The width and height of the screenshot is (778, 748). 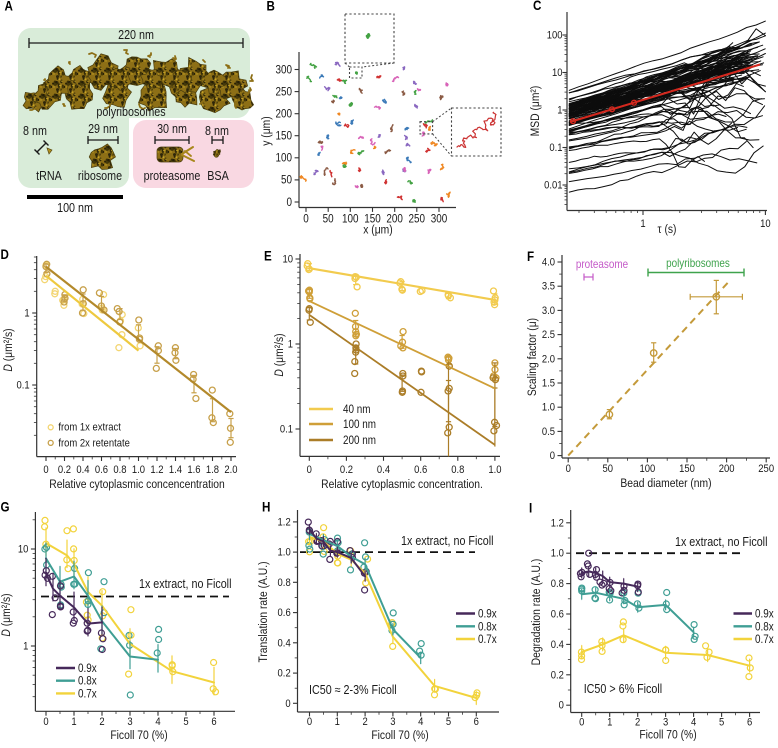 What do you see at coordinates (49, 176) in the screenshot?
I see `svg-text: tRNA` at bounding box center [49, 176].